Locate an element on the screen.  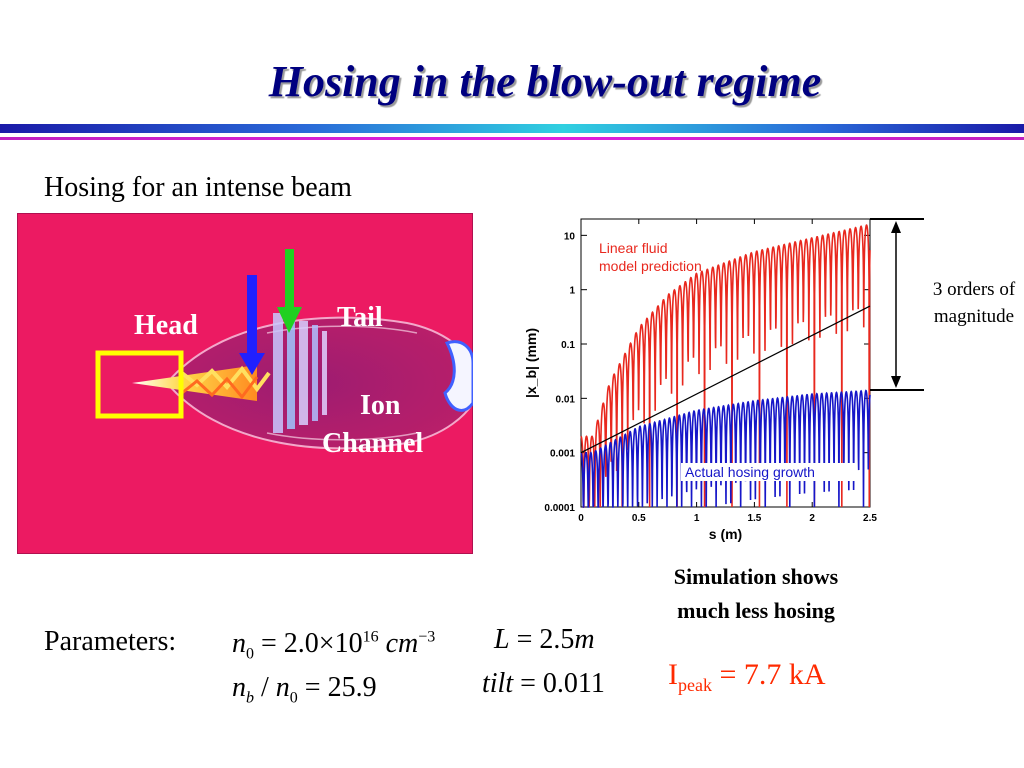
equation-density-ratio: nb / n0 = 25.9 is located at coordinates (304, 689).